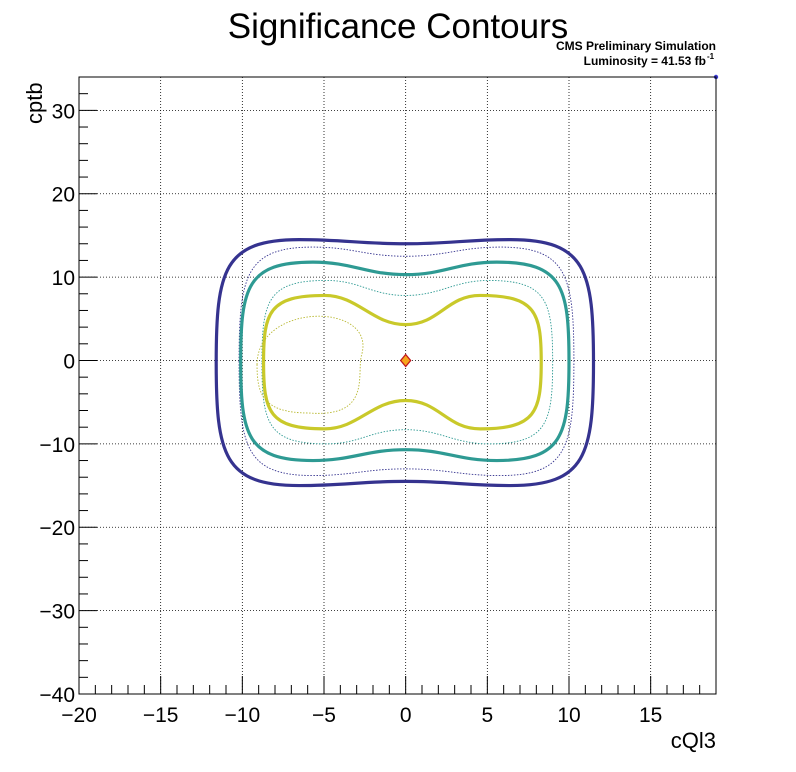 This screenshot has width=796, height=772. Describe the element at coordinates (34, 103) in the screenshot. I see `y-axis-title: cptb` at that location.